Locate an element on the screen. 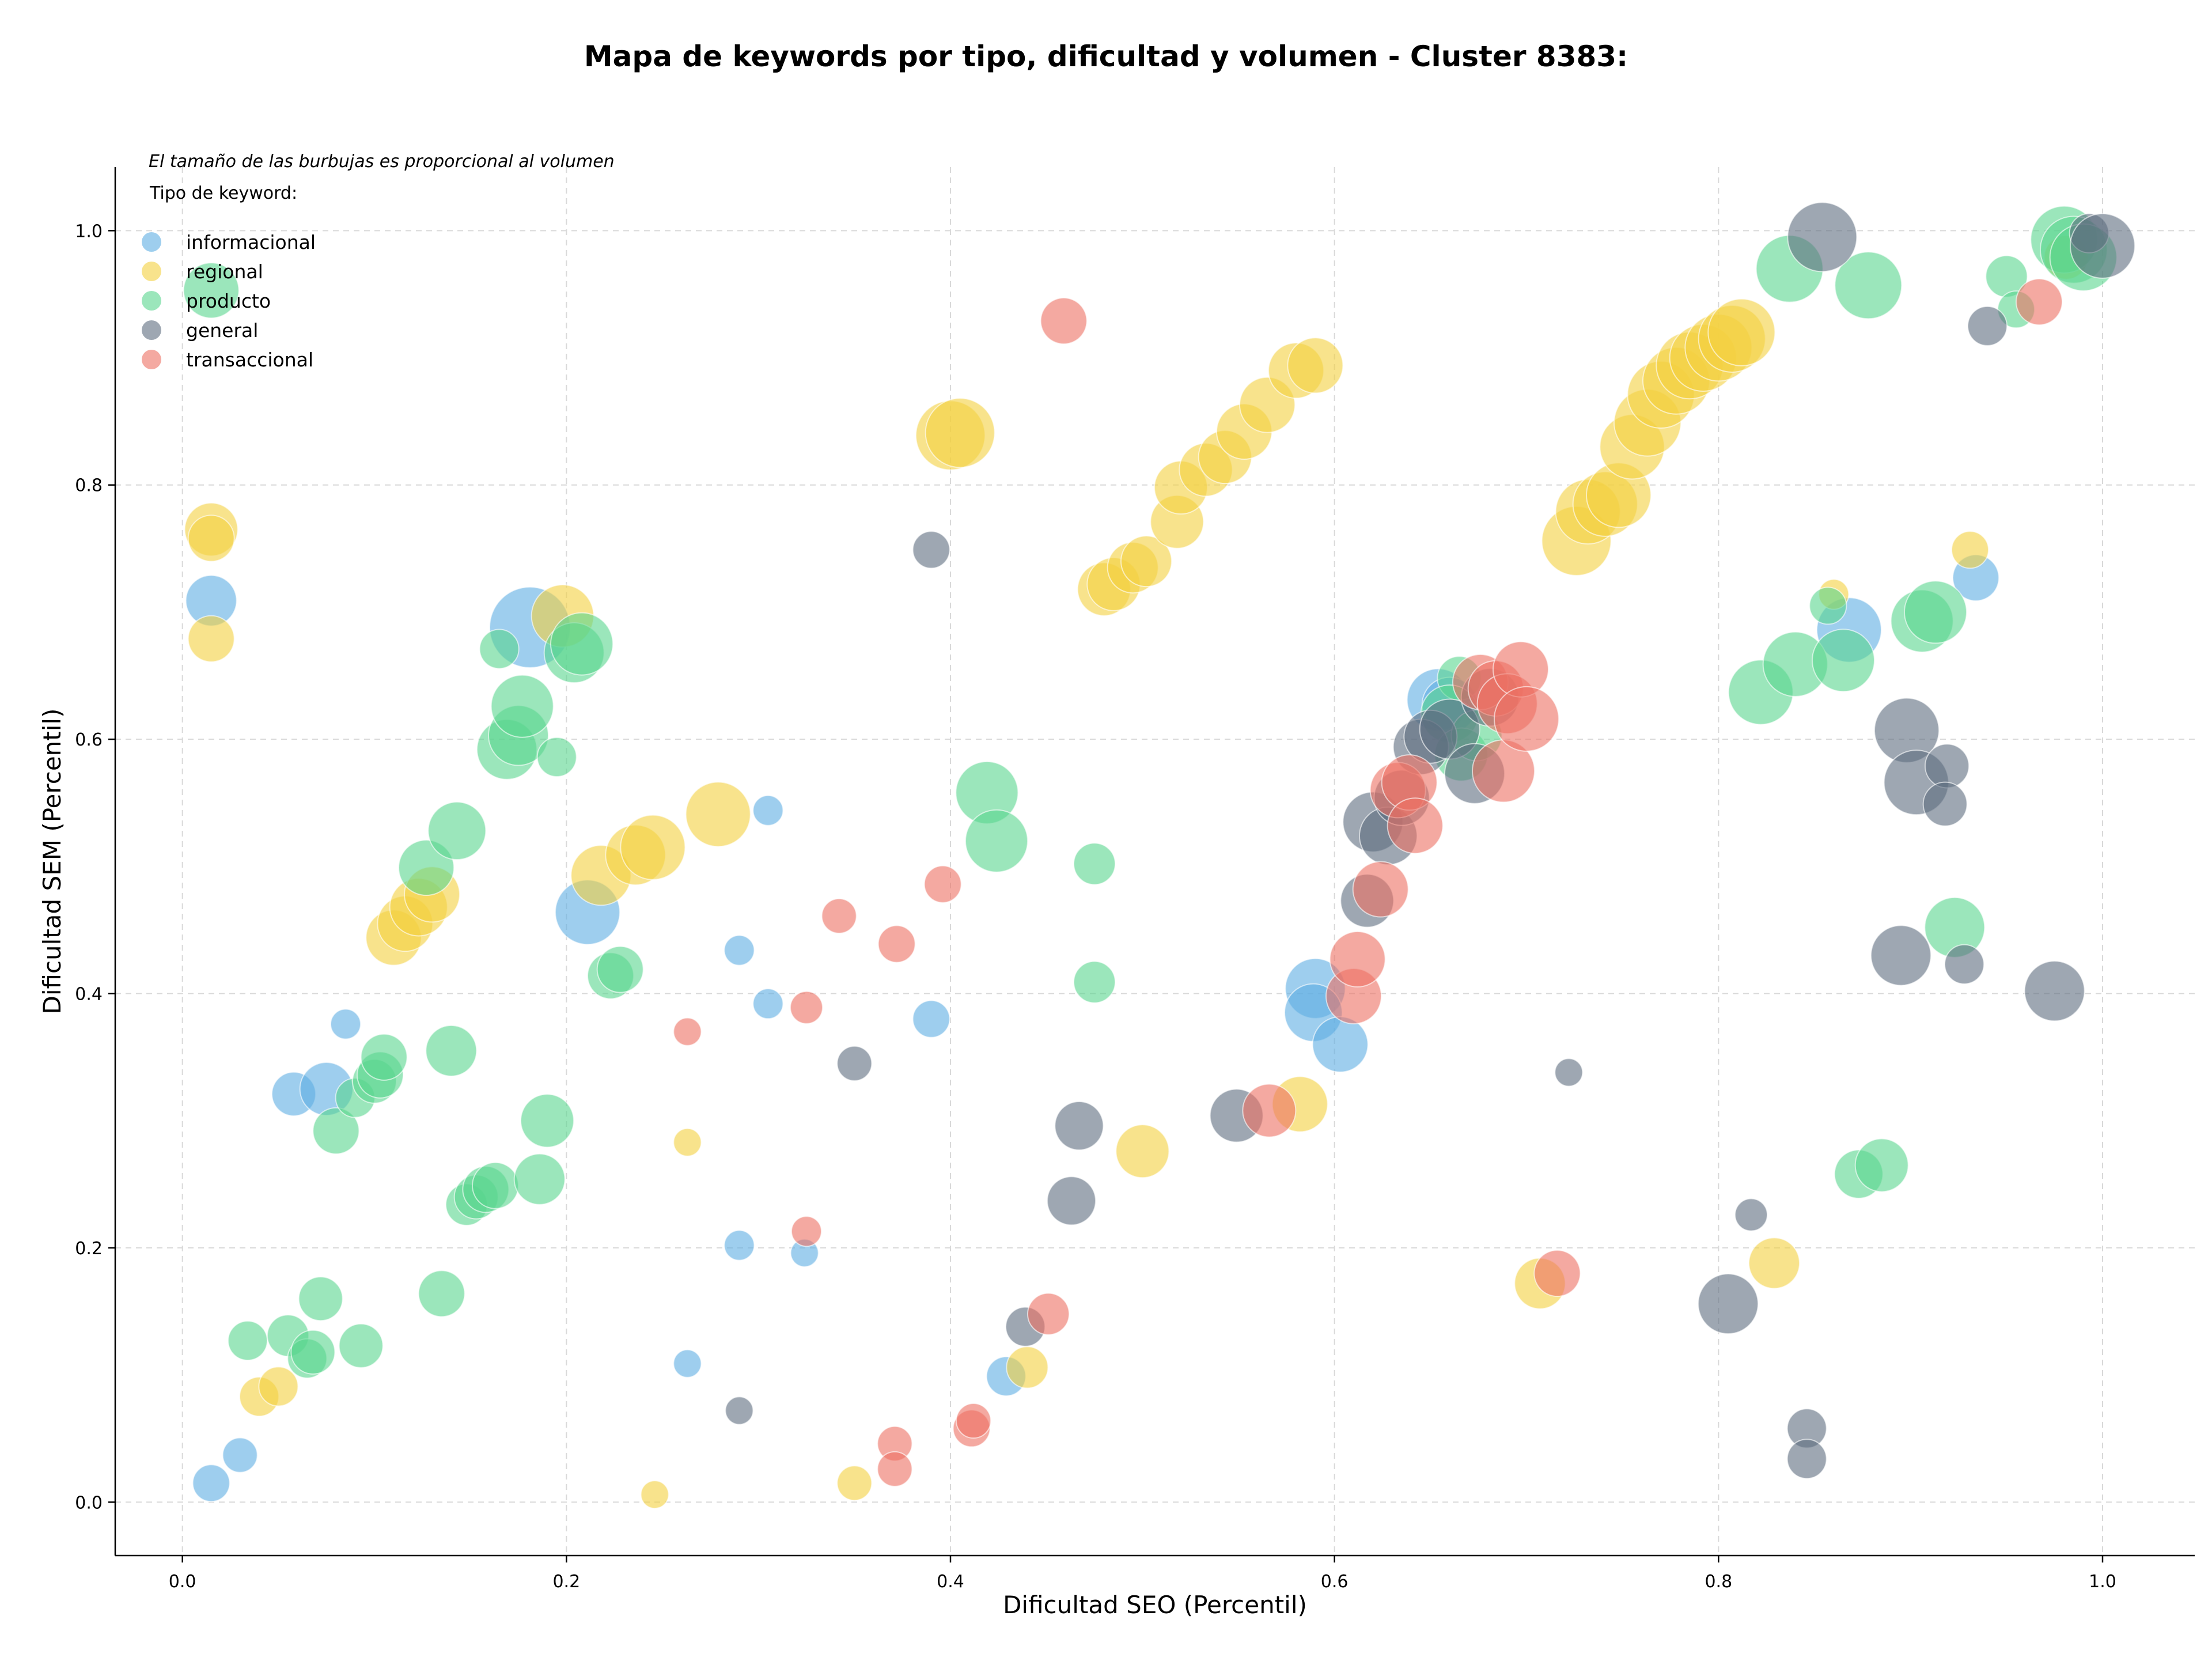 Image resolution: width=2212 pixels, height=1661 pixels. y-axis-label: Dificultad SEM (Percentil) is located at coordinates (52, 862).